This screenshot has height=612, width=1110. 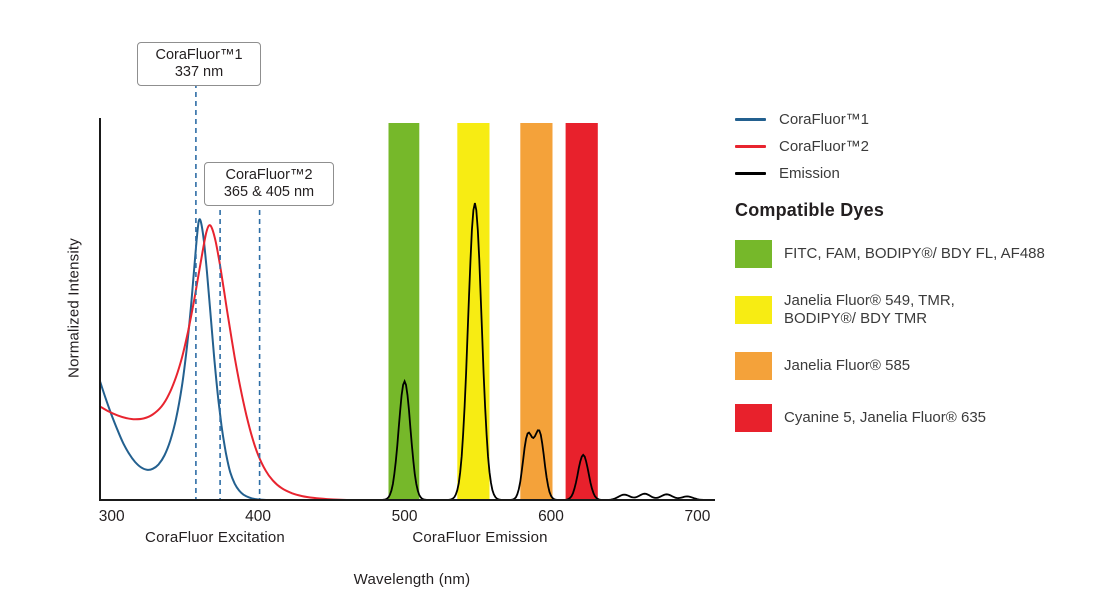 What do you see at coordinates (753, 310) in the screenshot?
I see `dye-swatch-yellow` at bounding box center [753, 310].